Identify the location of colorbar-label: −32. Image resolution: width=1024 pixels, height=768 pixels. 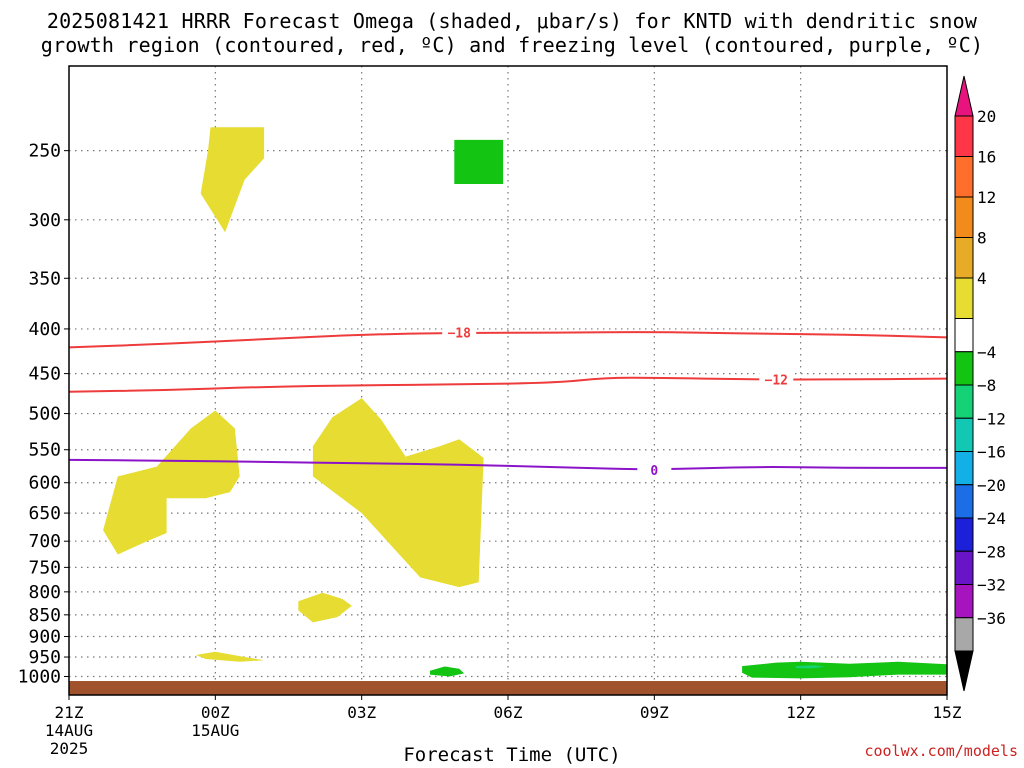
(991, 585).